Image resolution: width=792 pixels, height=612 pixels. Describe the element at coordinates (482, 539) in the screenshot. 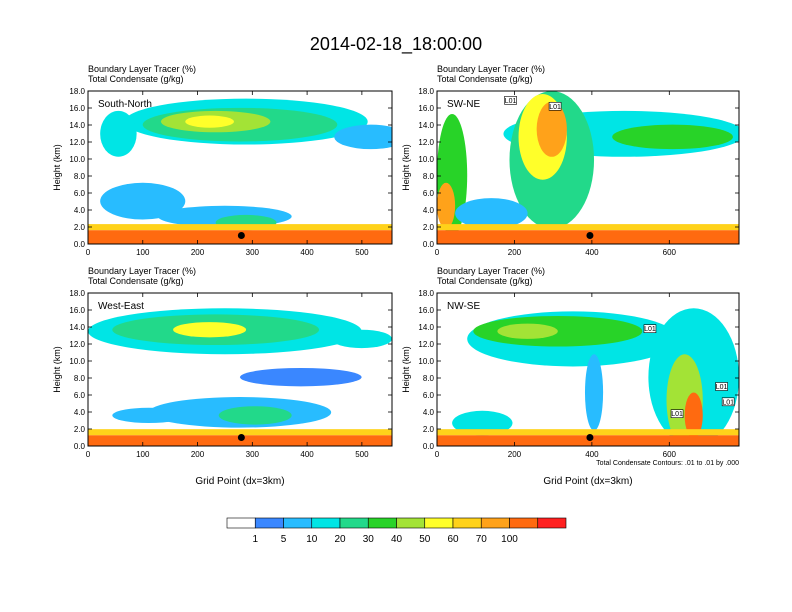

I see `colorbar-label: 70` at that location.